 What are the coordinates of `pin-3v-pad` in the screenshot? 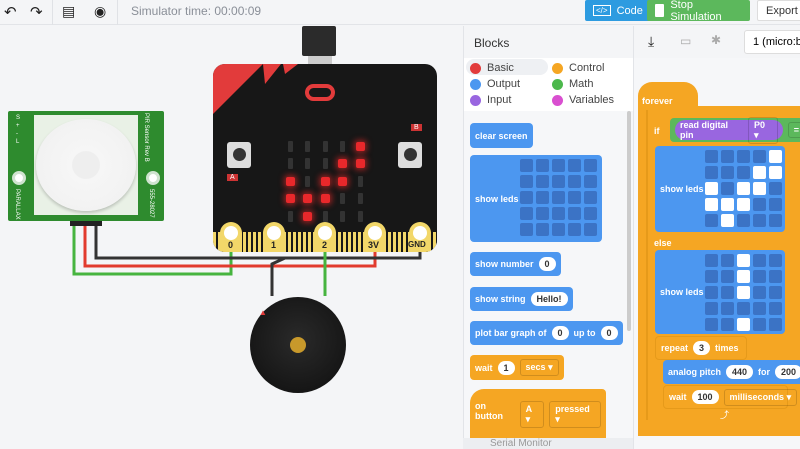 It's located at (375, 237).